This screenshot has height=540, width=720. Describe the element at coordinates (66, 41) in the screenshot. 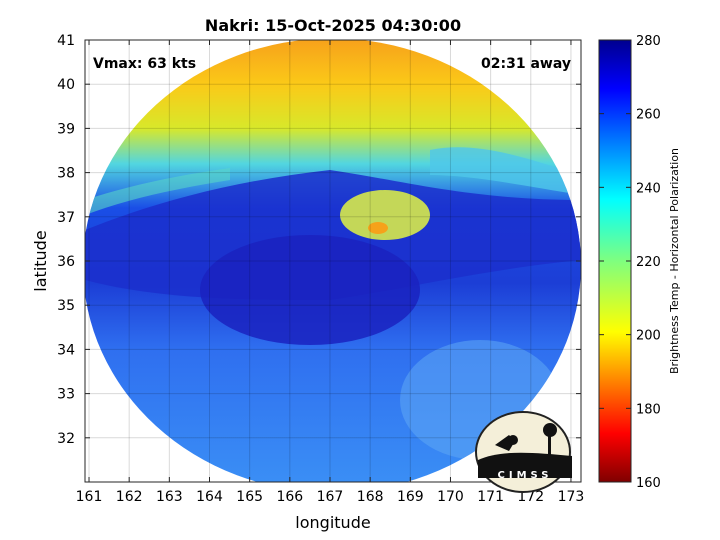

I see `y-tick-label: 41` at that location.